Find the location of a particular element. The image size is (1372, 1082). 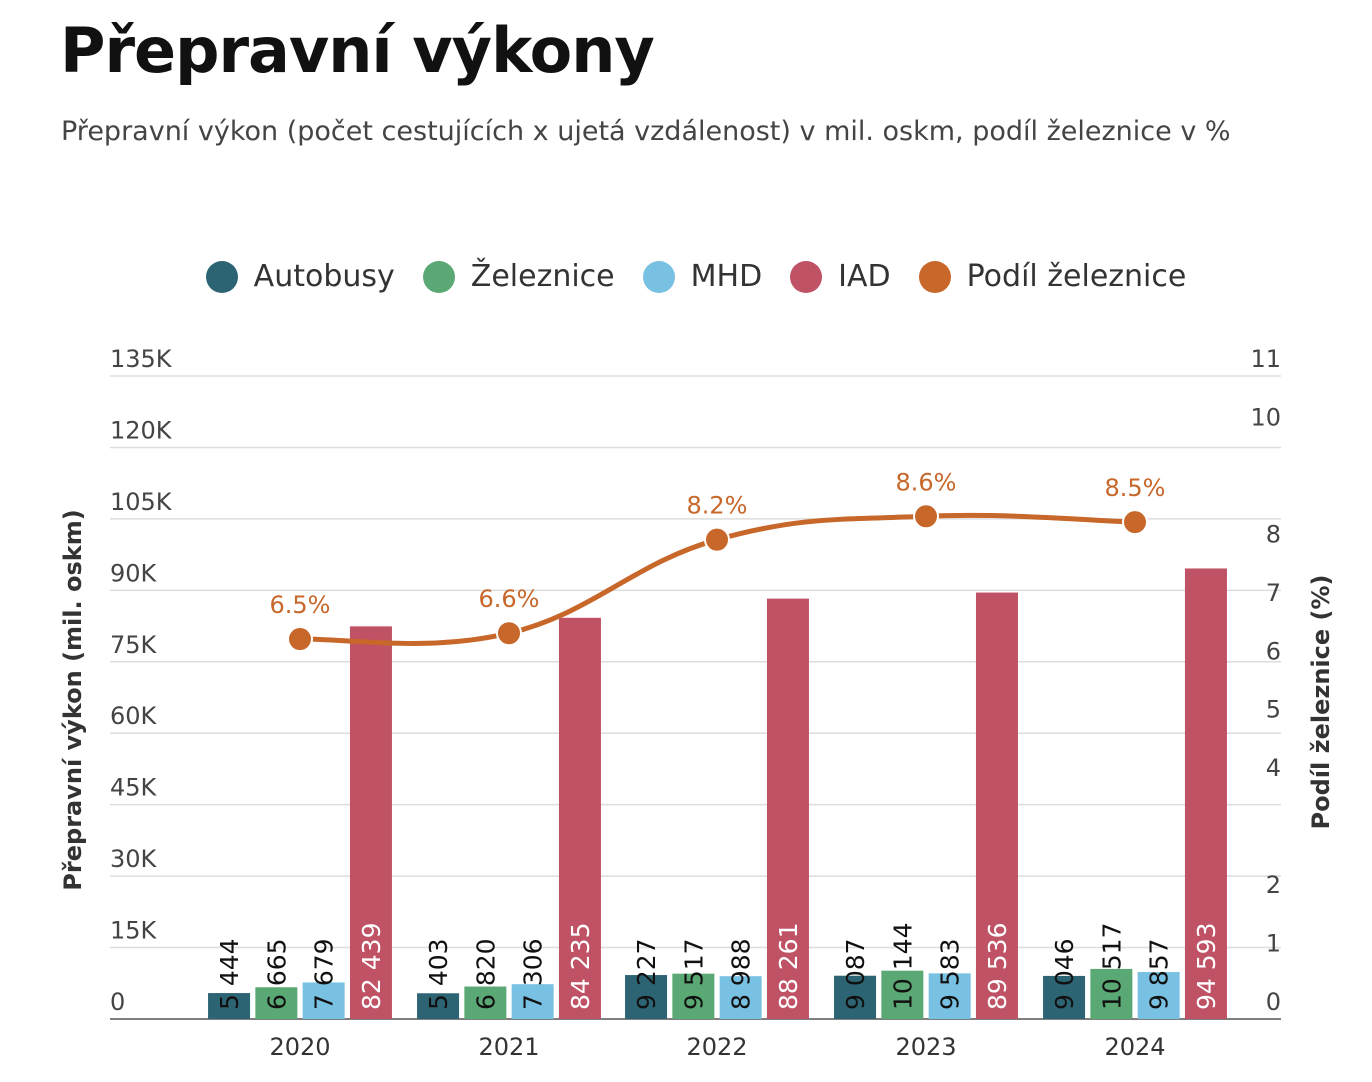

share-value-label: 6.5% is located at coordinates (300, 605).